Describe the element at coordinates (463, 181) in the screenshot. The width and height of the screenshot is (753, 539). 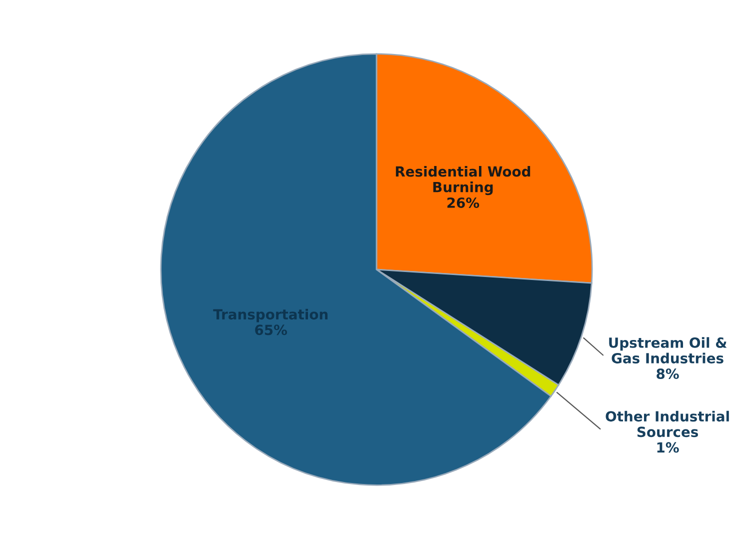
I see `slice-label: Residential Wood Burning` at that location.